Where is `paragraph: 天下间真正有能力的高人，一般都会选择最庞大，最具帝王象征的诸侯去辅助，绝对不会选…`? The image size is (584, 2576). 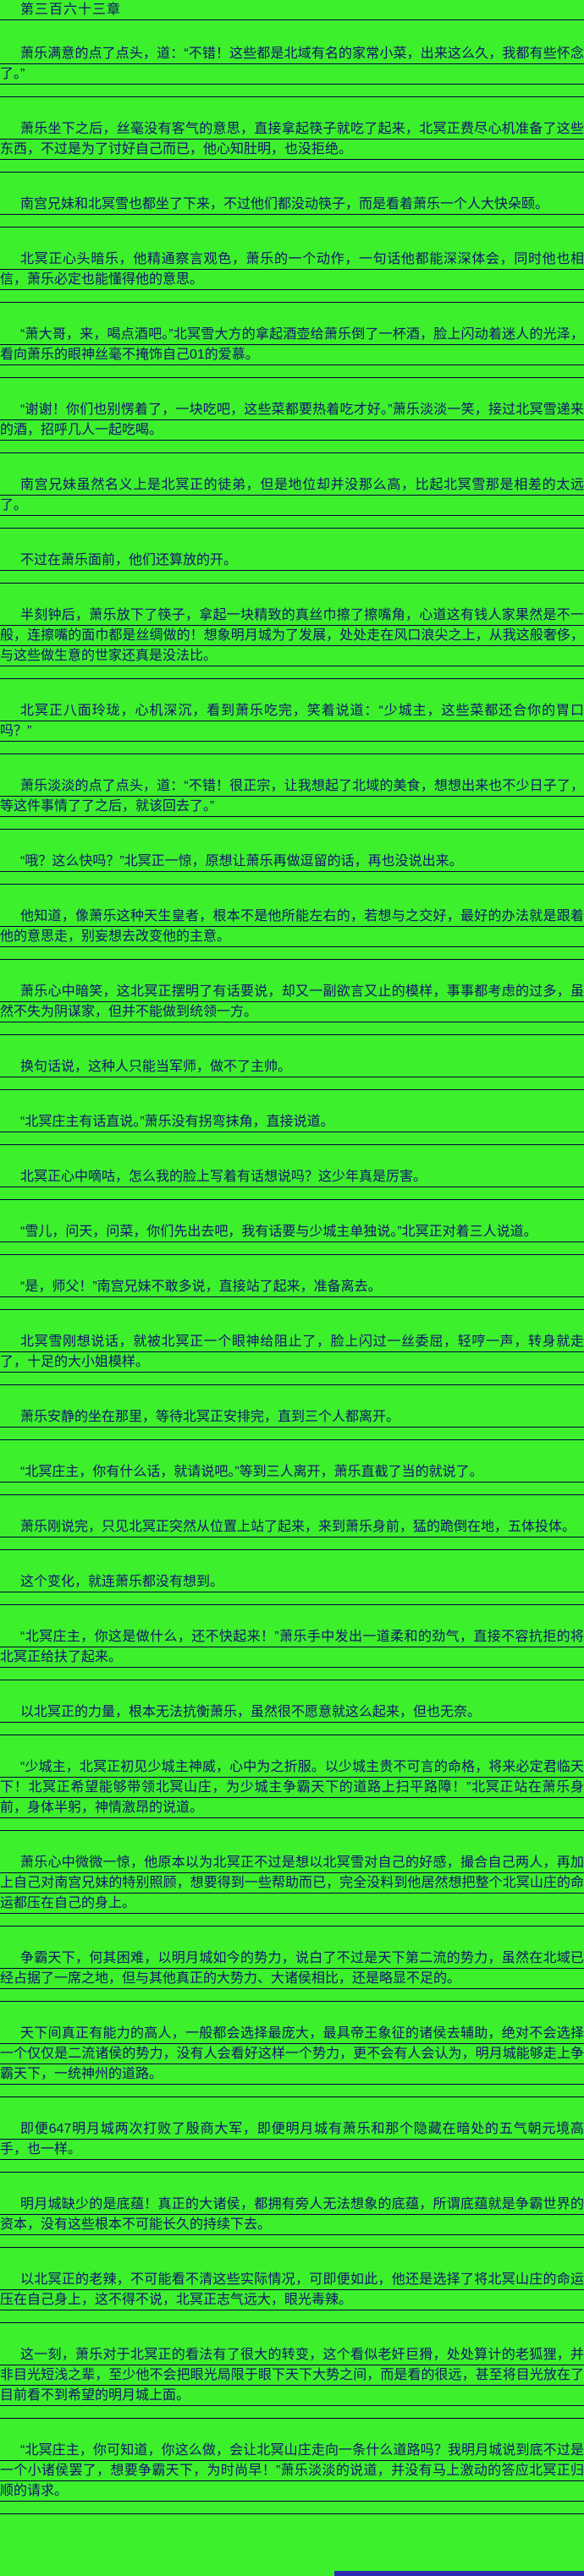
paragraph: 天下间真正有能力的高人，一般都会选择最庞大，最具帝王象征的诸侯去辅助，绝对不会选… is located at coordinates (292, 2060).